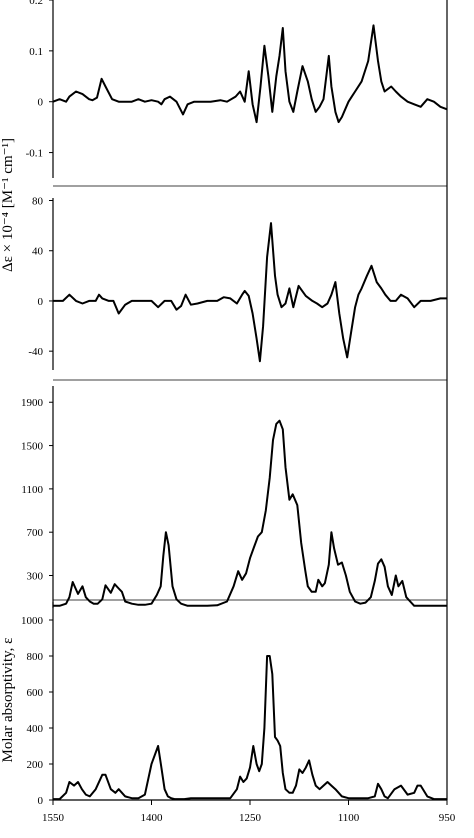  I want to click on y-tick-label: 1000, so click(32, 621).